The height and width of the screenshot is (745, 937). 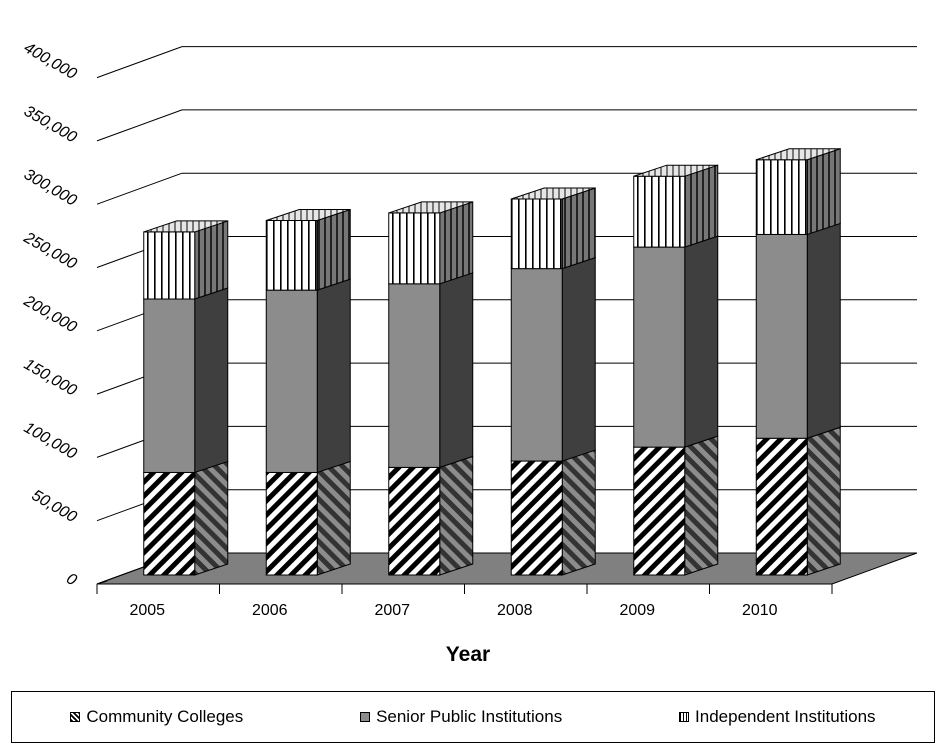 I want to click on x-tick-label: 2008, so click(x=515, y=610).